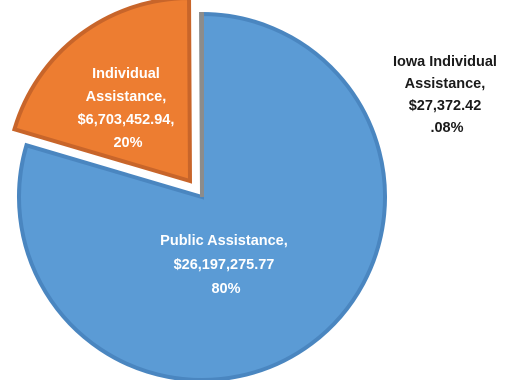  I want to click on label-line: $27,372.42, so click(445, 106).